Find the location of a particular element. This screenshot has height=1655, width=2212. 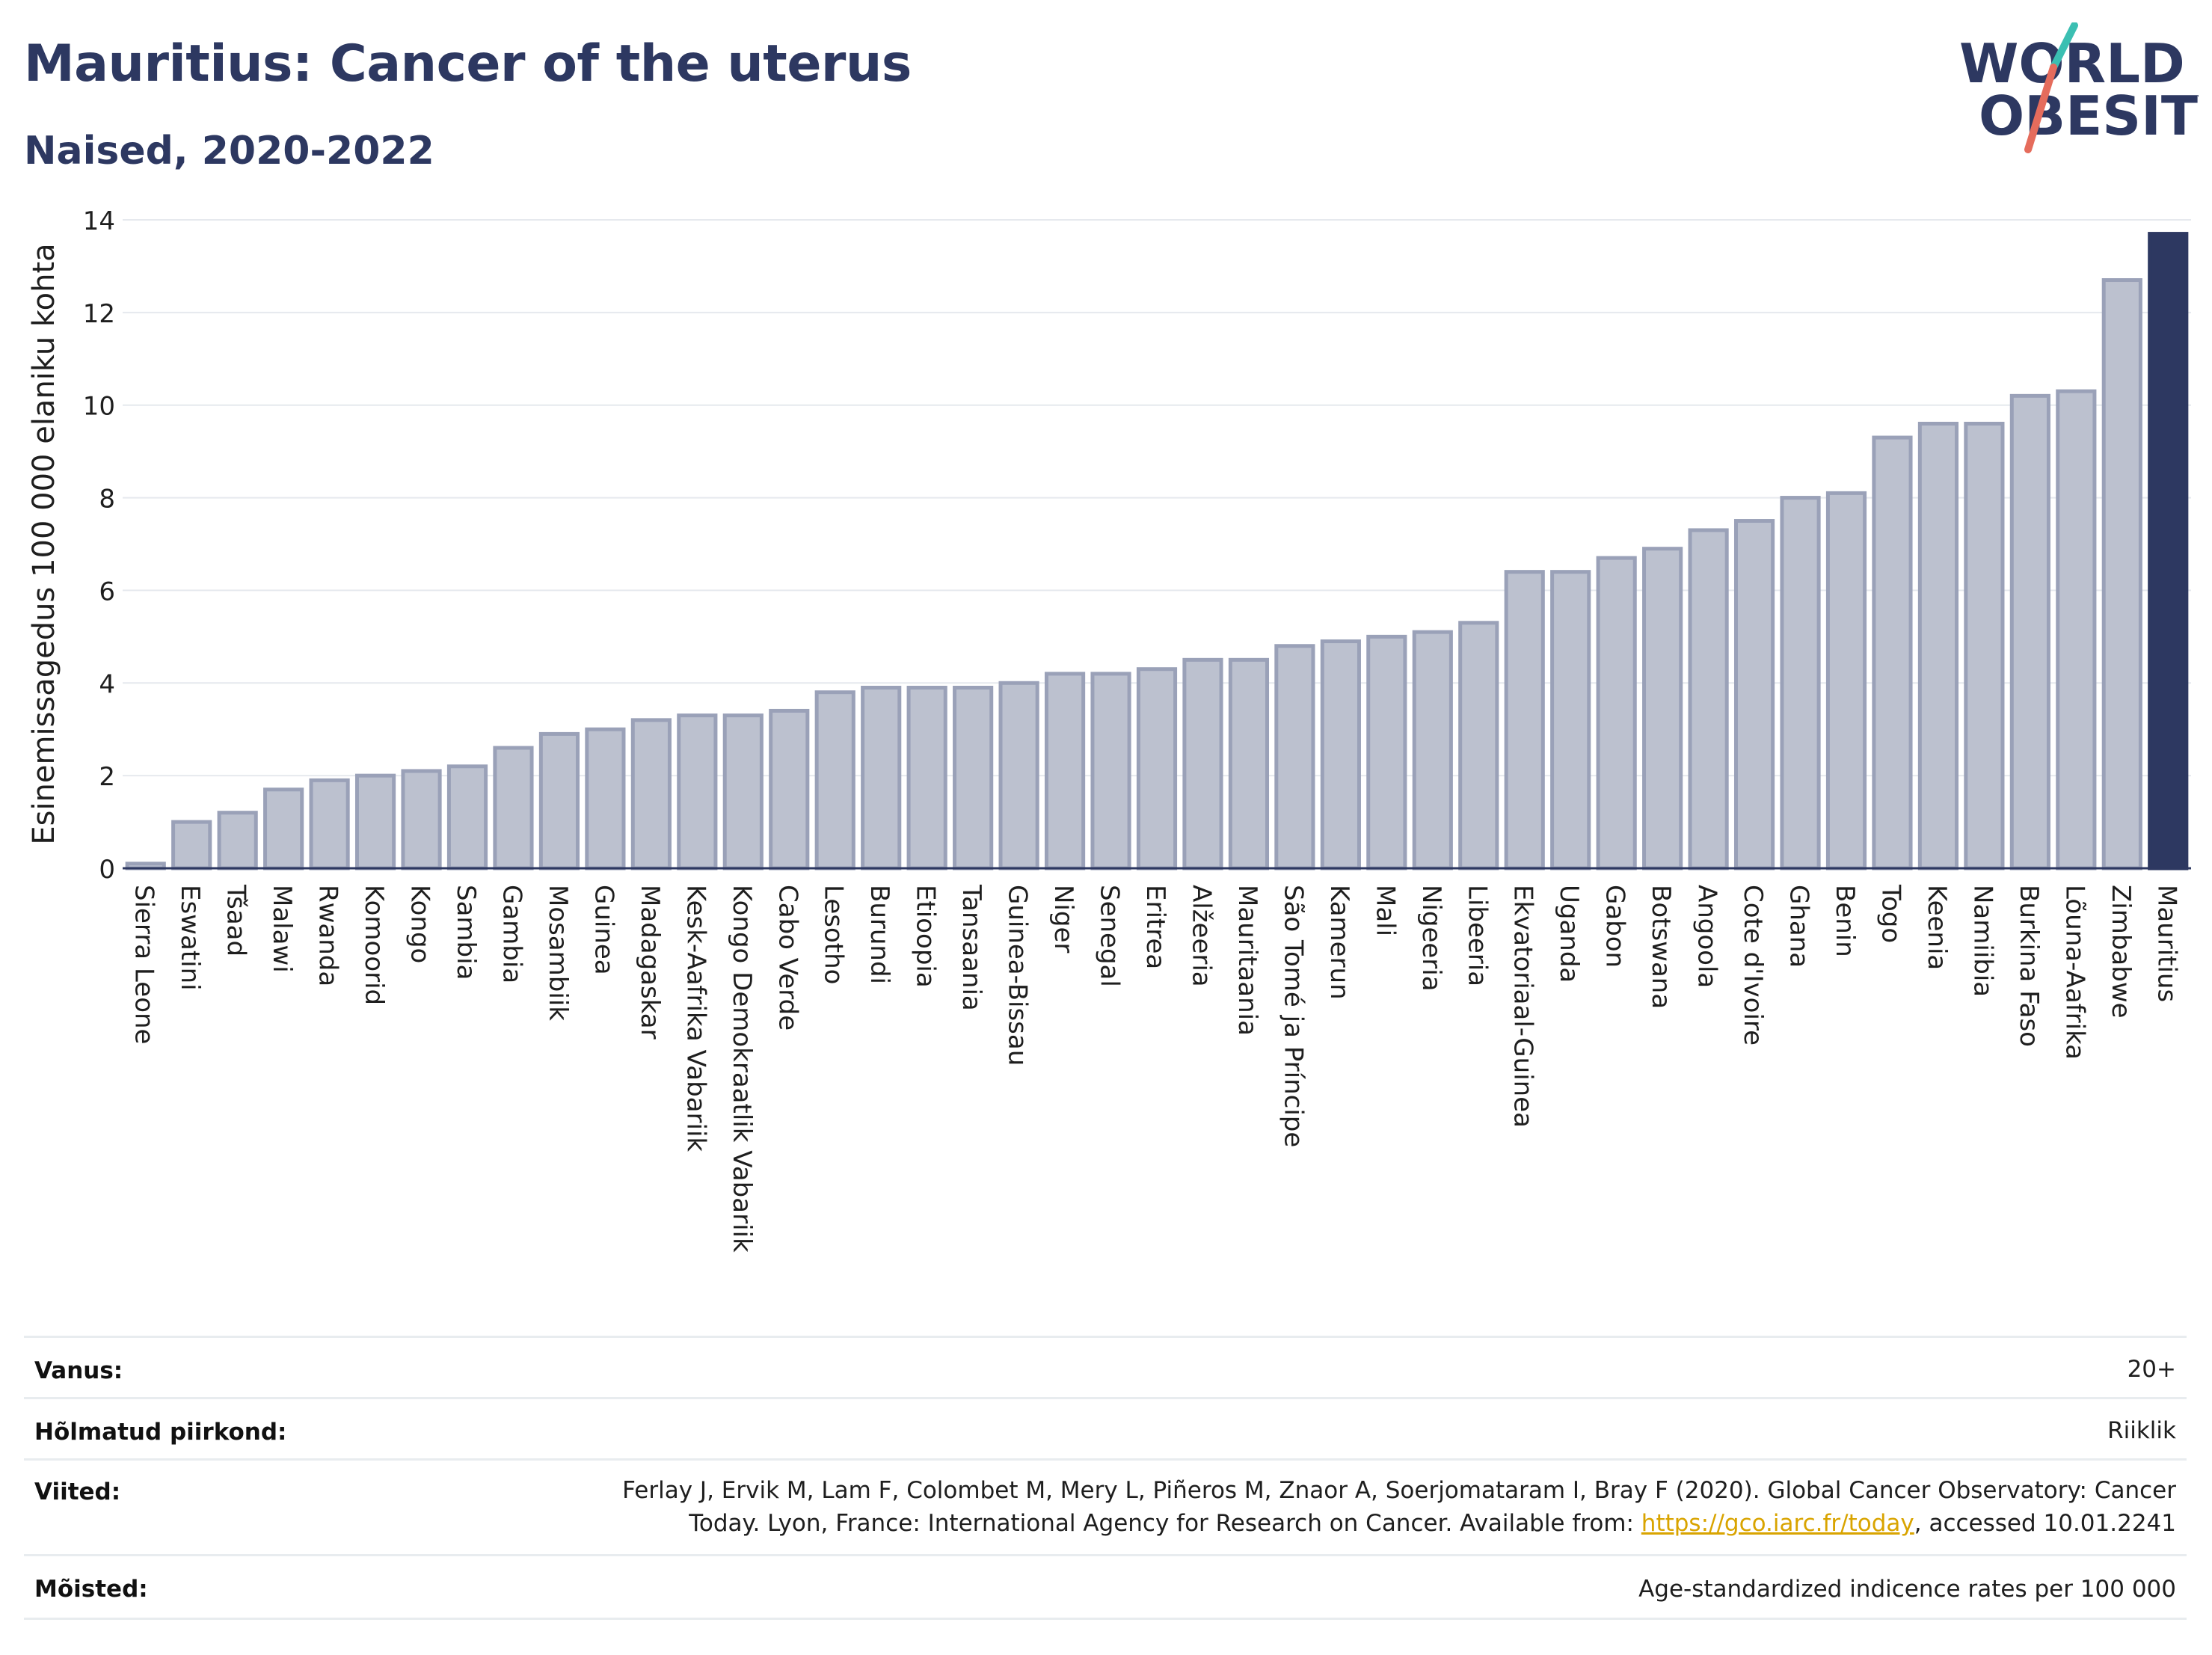

x-tick-label: Cabo Verde is located at coordinates (787, 958).